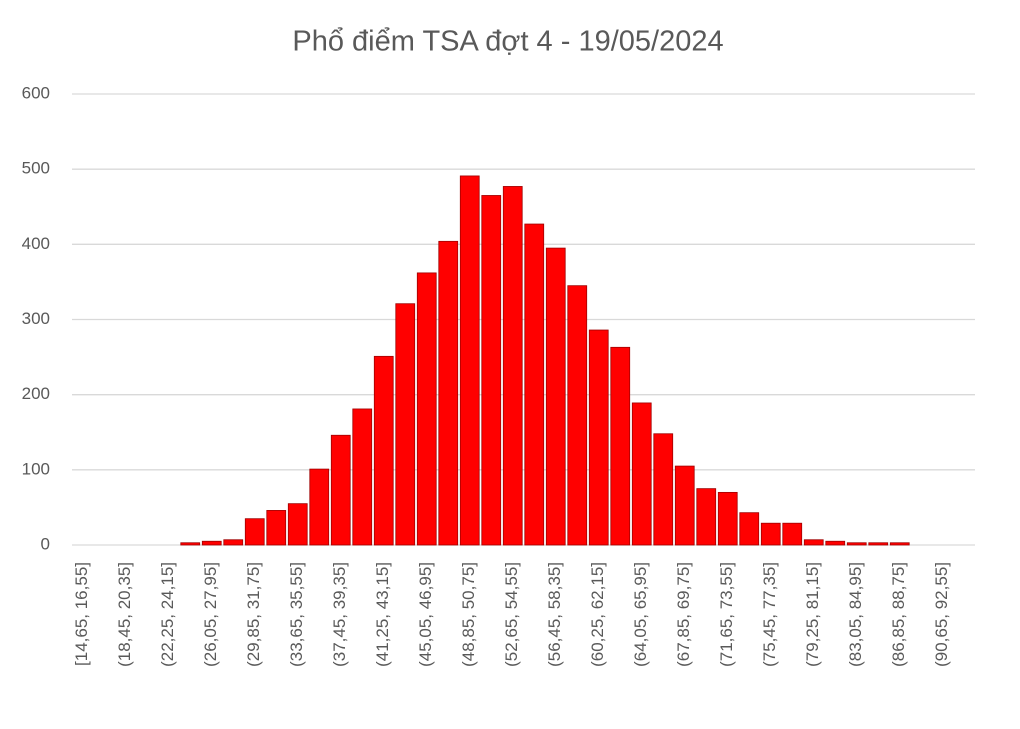 The width and height of the screenshot is (1020, 729). I want to click on x-tick-label: (48,85, 50,75], so click(468, 614).